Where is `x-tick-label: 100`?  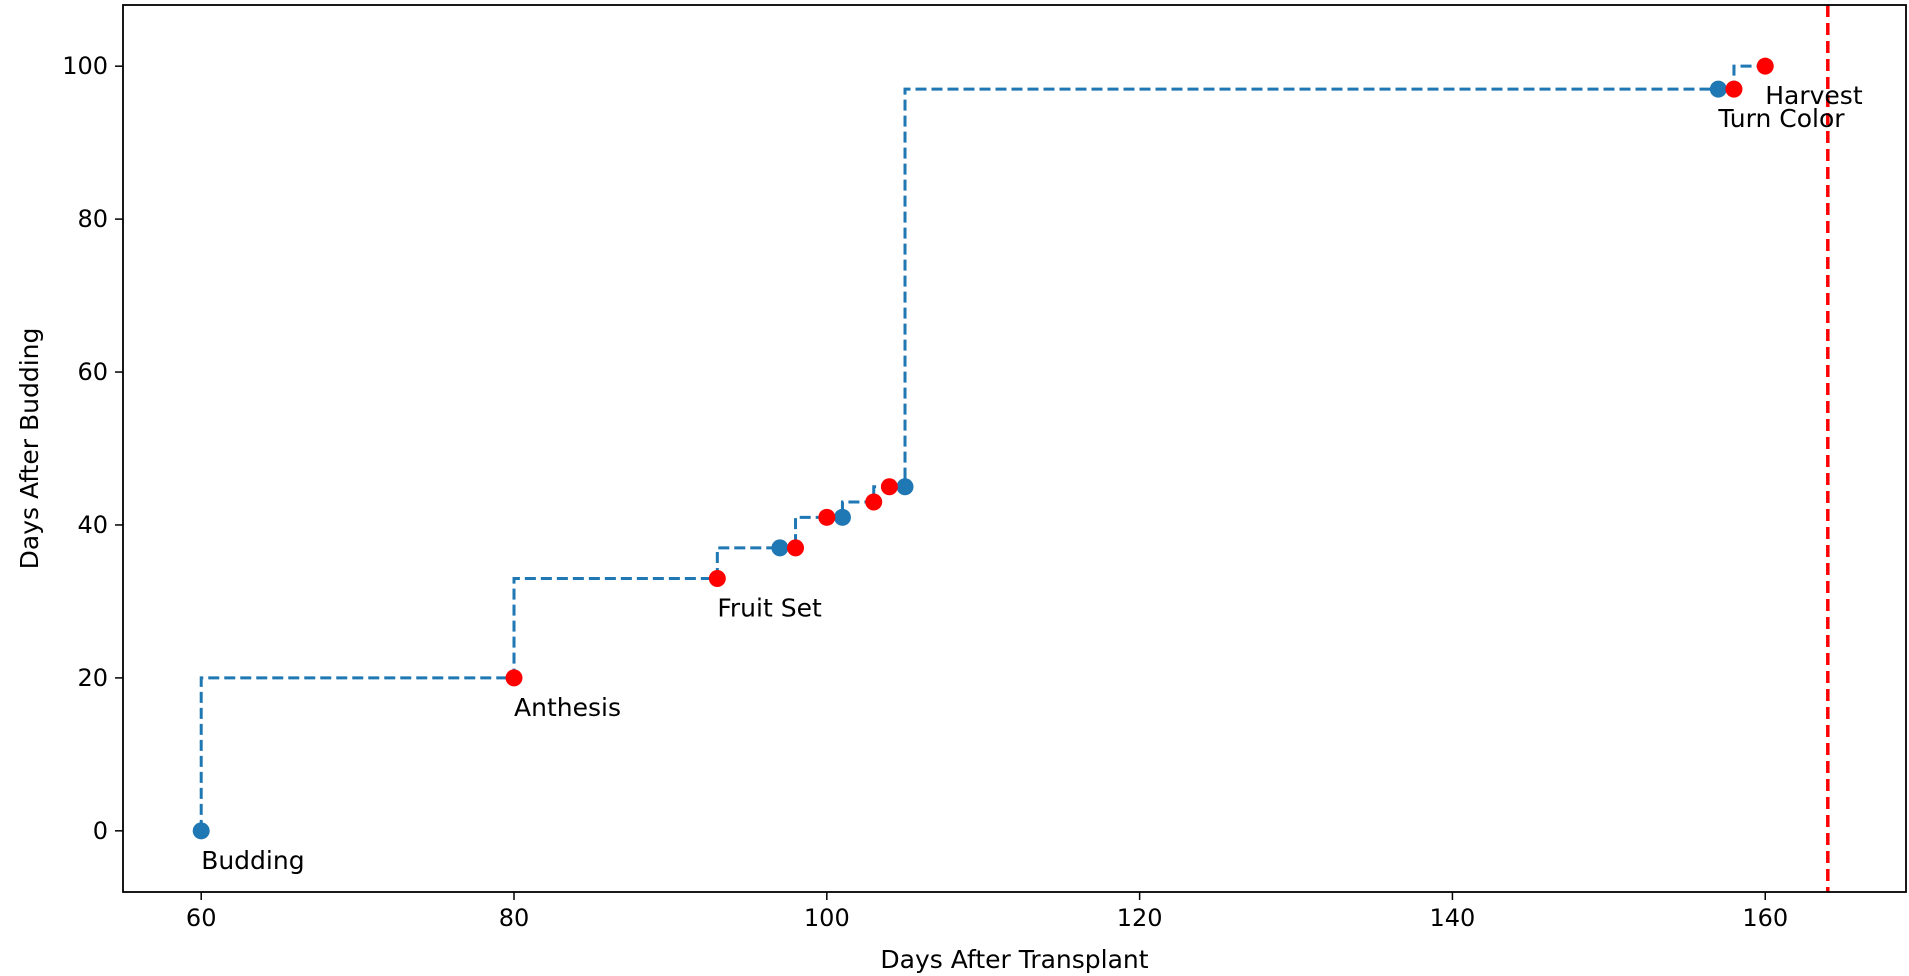
x-tick-label: 100 is located at coordinates (827, 918).